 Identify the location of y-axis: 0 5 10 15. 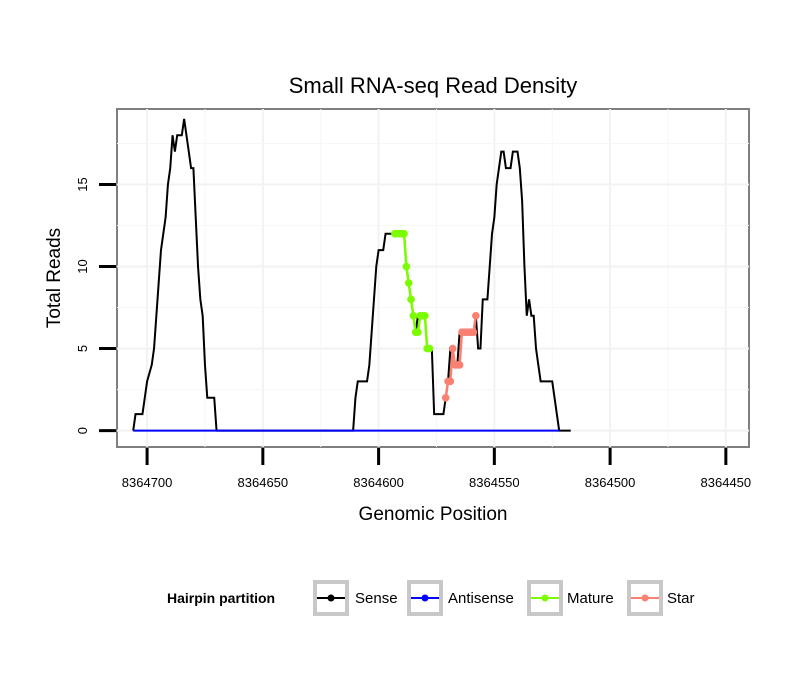
(95, 305).